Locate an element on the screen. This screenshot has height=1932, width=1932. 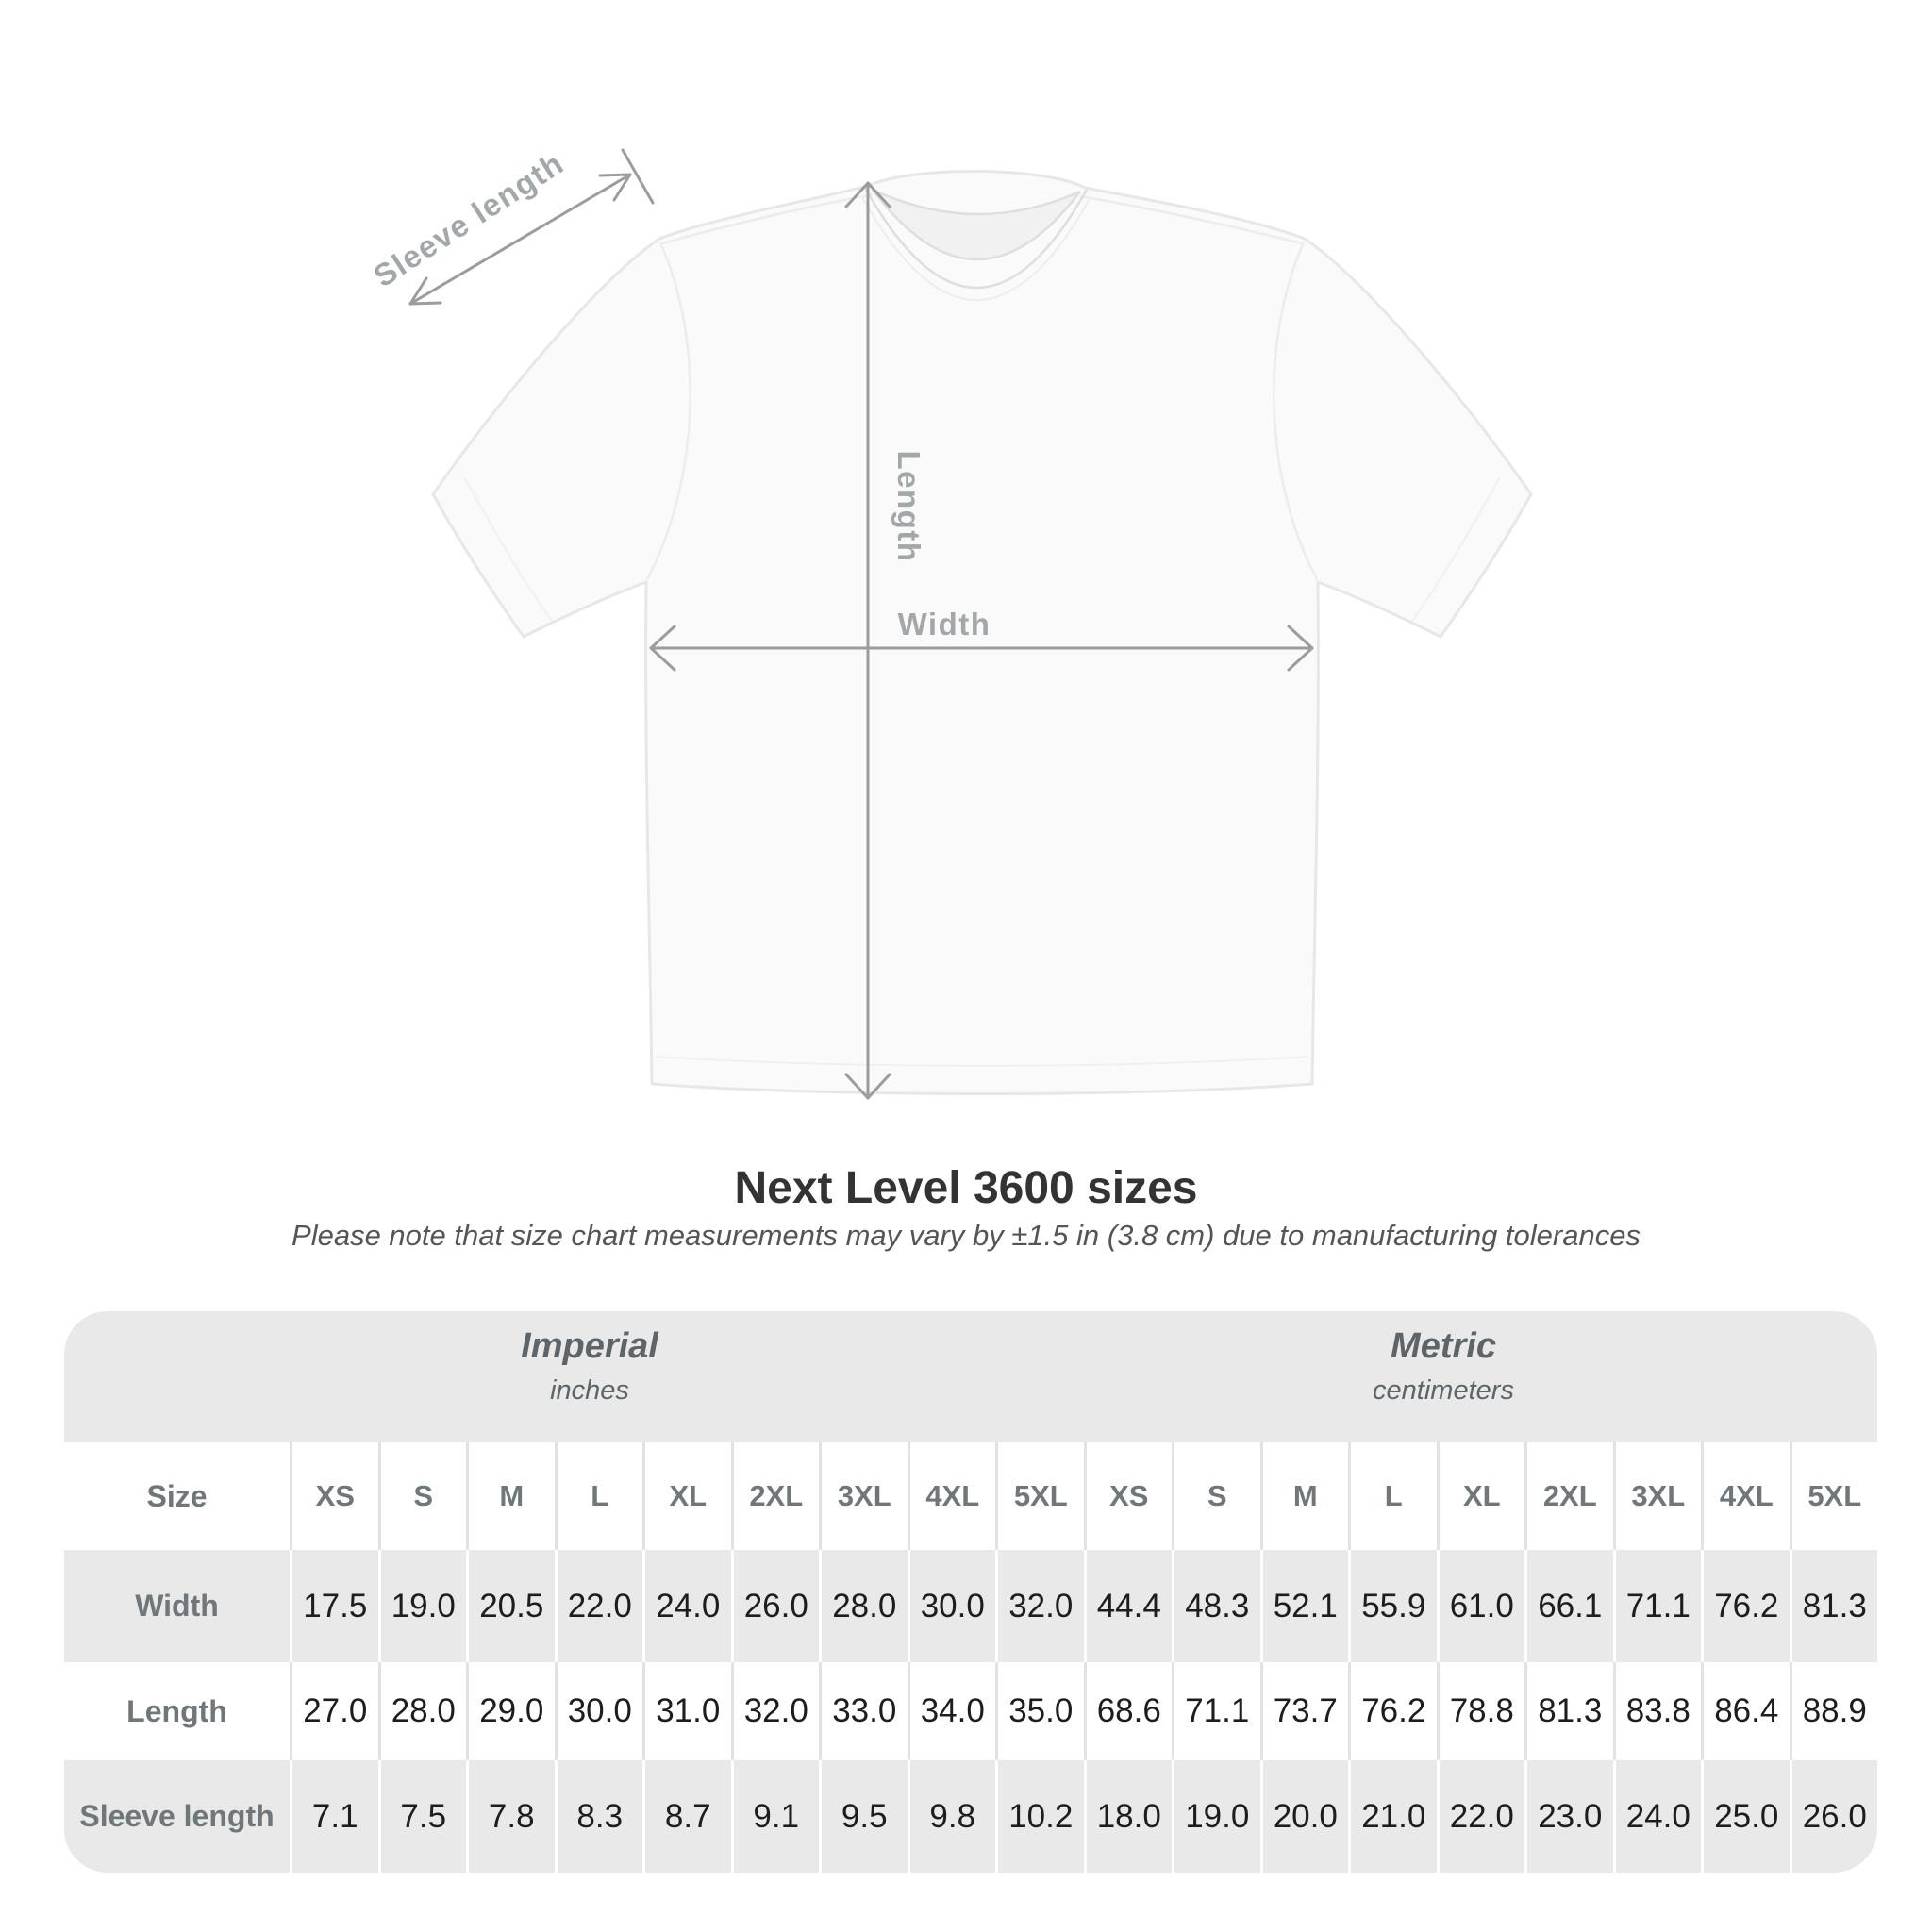
size-header-cell-imperial: XL is located at coordinates (686, 1496).